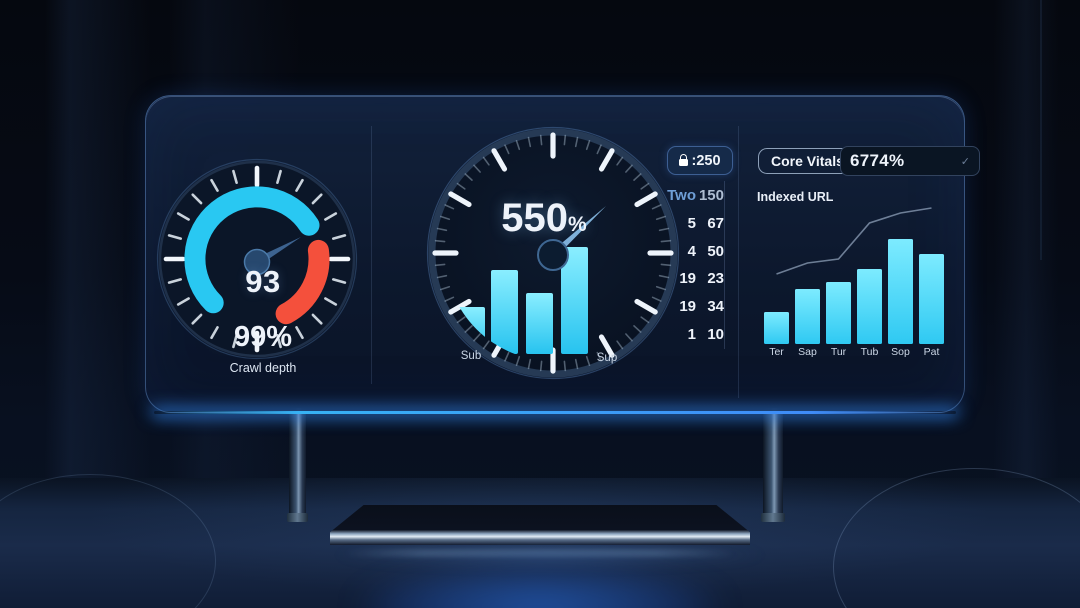  Describe the element at coordinates (776, 352) in the screenshot. I see `x-label: Ter` at that location.